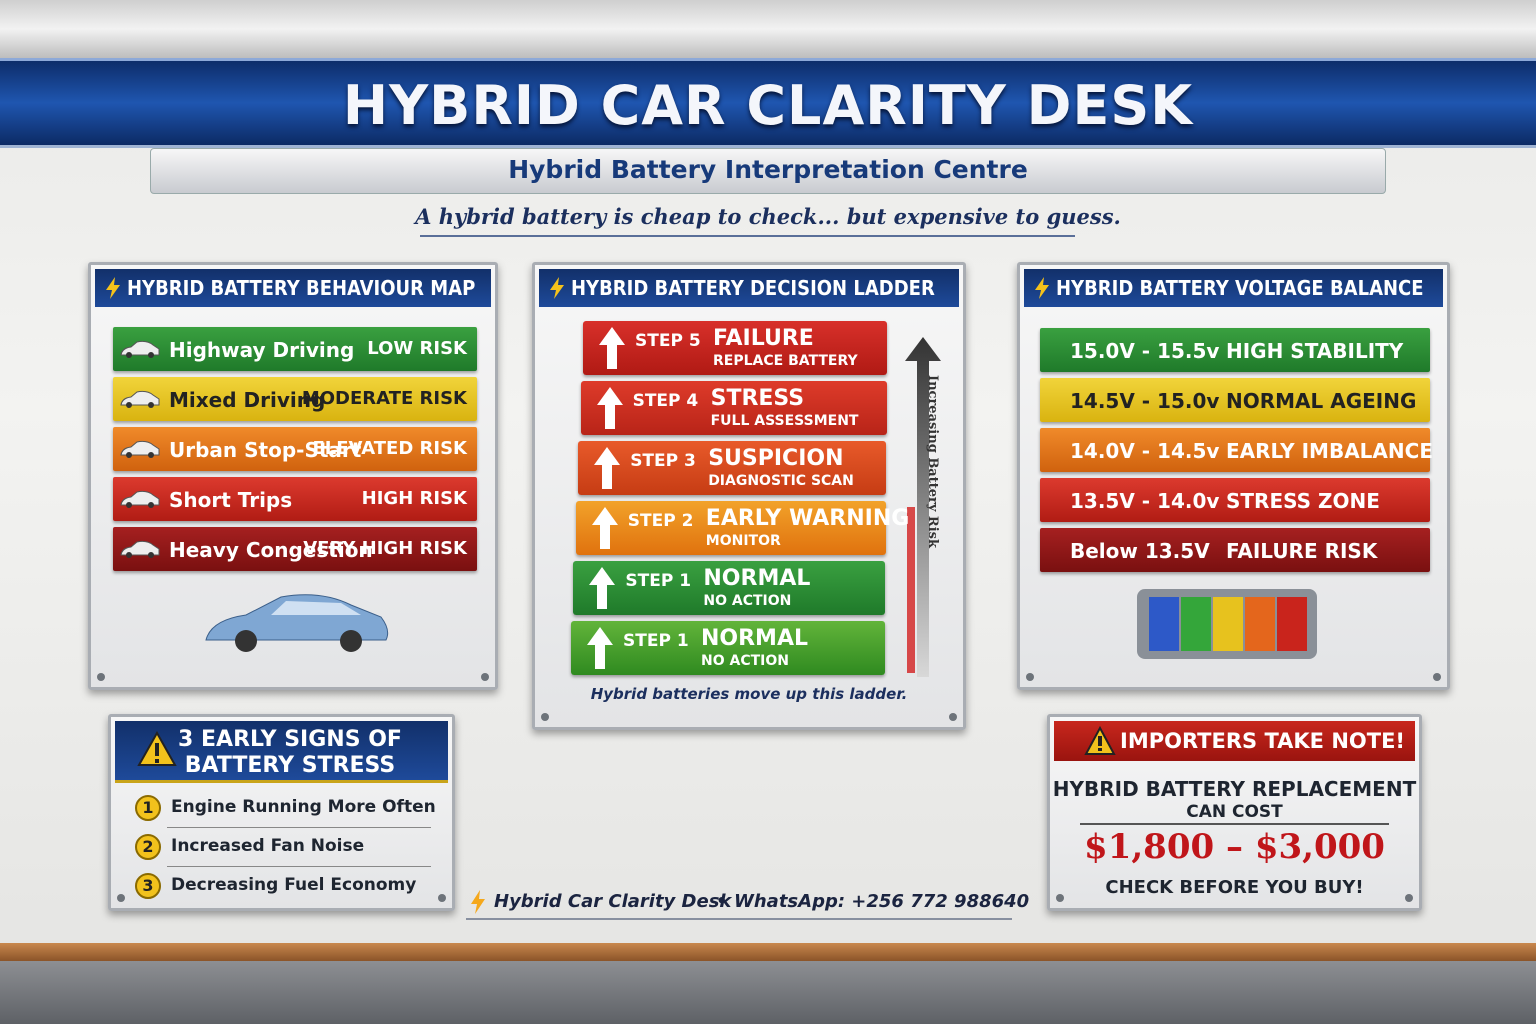  I want to click on risk-row: Urban Stop-Start ELEVATED RISK, so click(295, 449).